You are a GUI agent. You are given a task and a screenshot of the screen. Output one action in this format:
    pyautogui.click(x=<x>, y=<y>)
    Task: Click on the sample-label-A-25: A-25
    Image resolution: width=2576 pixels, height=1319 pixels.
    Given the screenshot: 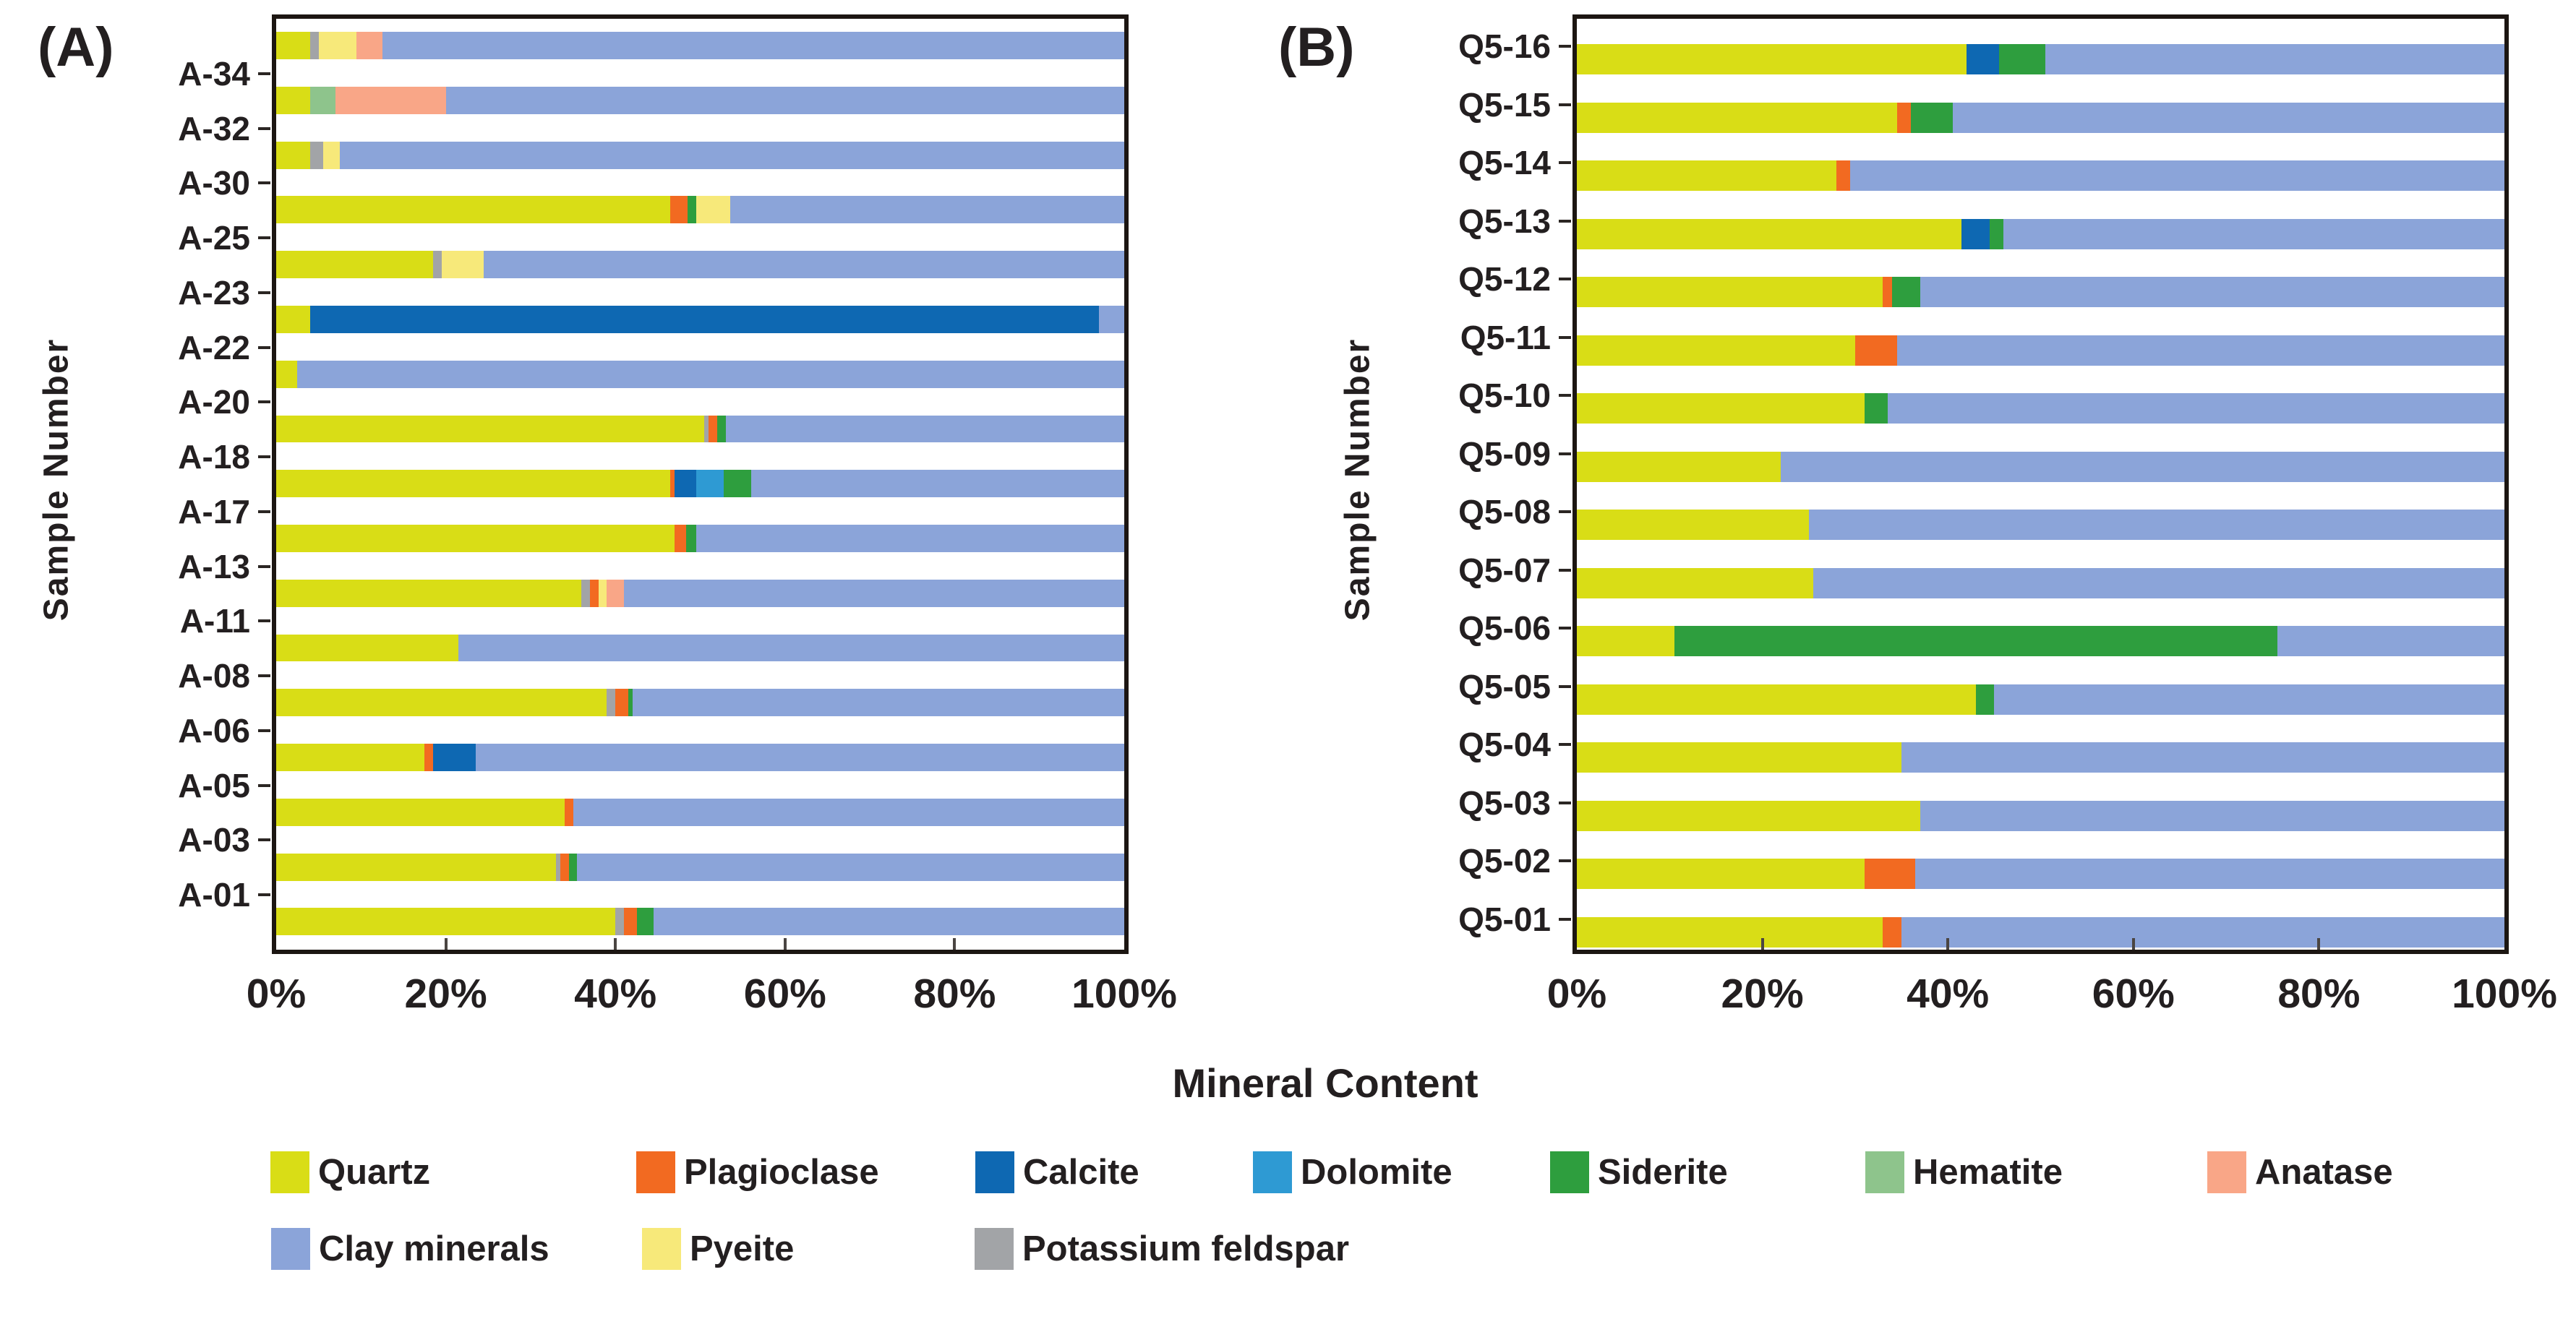 What is the action you would take?
    pyautogui.click(x=214, y=238)
    